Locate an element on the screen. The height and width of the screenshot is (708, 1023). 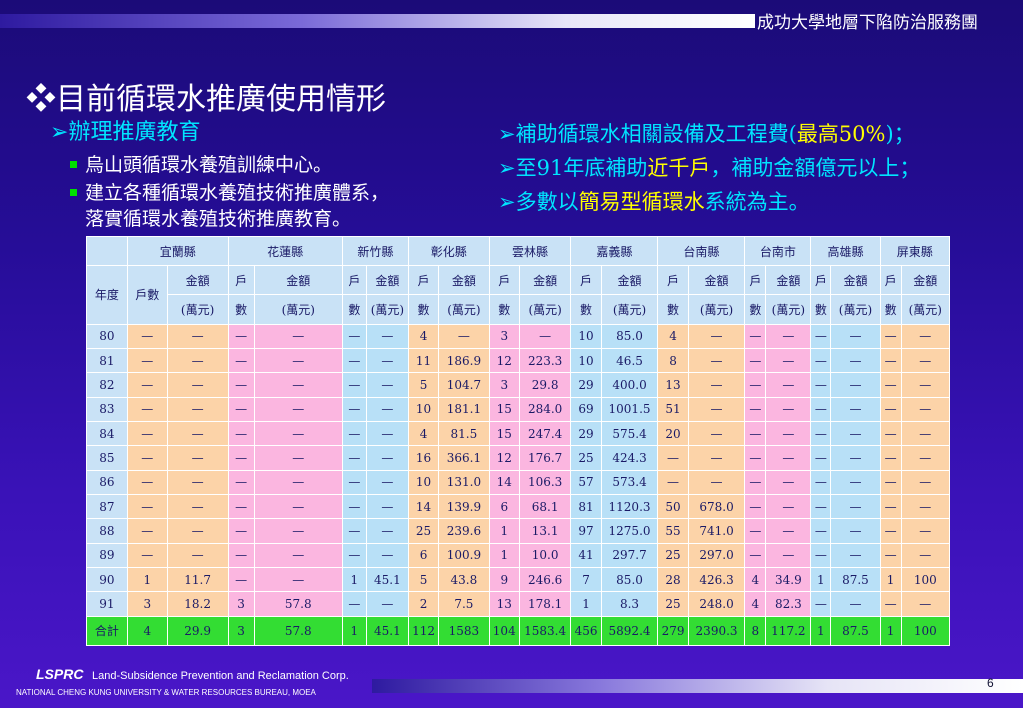
value-cell: 12 is located at coordinates (504, 360).